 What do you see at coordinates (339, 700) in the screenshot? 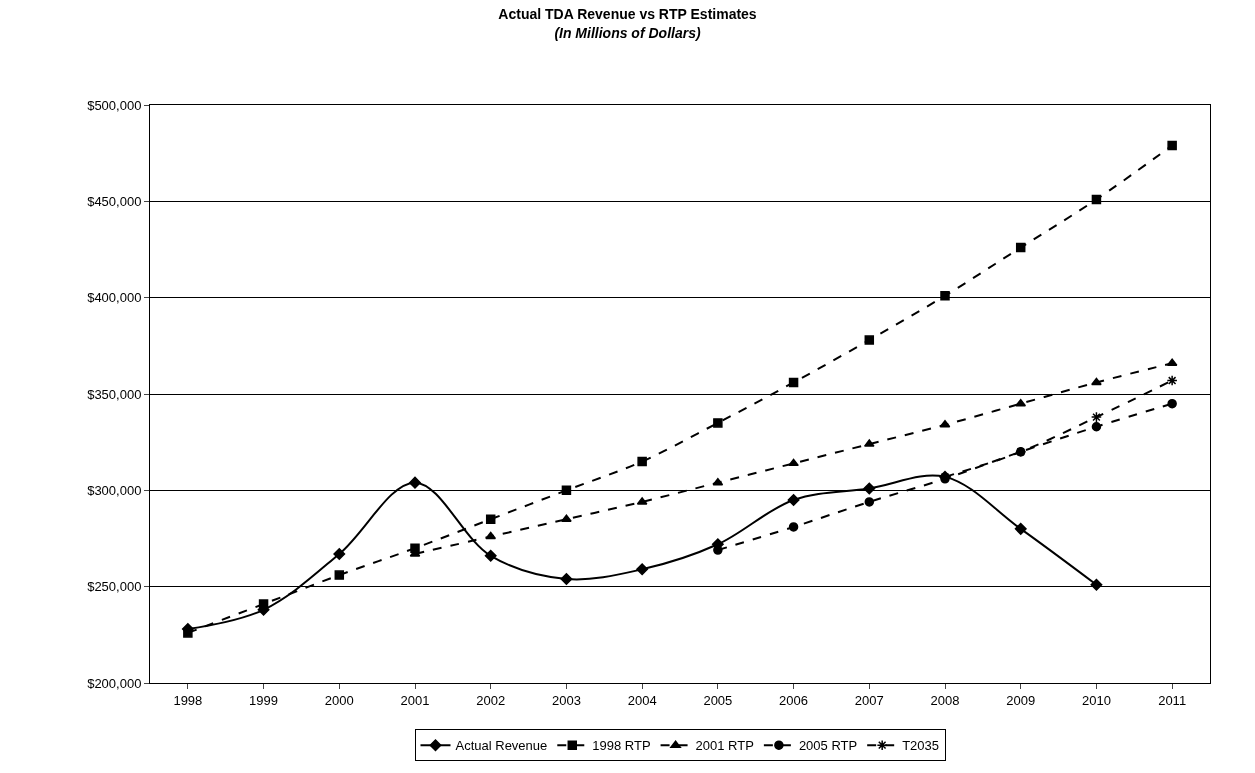
I see `x-tick-label: 2000` at bounding box center [339, 700].